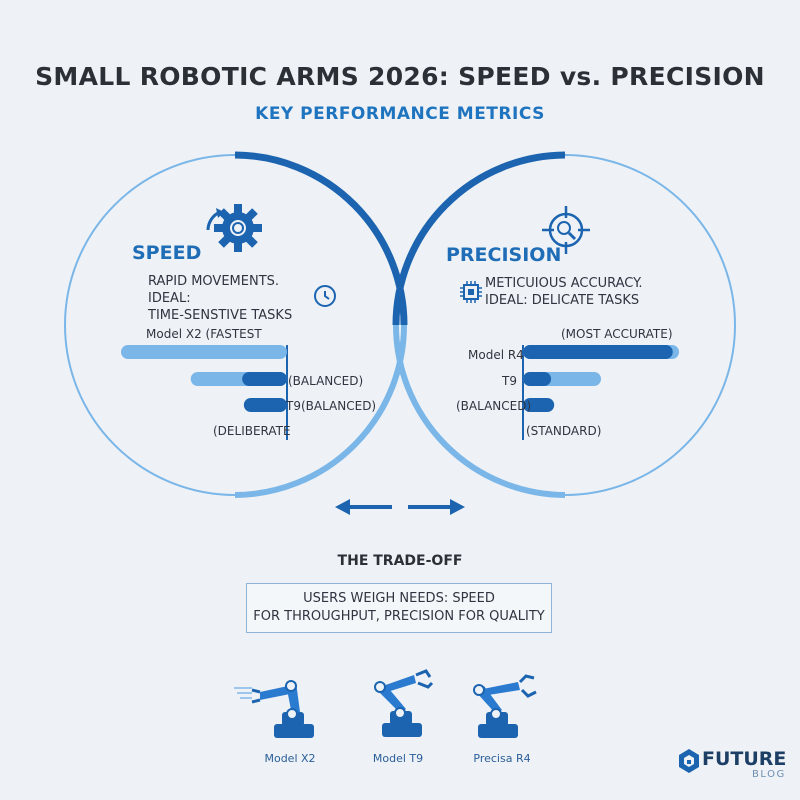 The image size is (800, 800). What do you see at coordinates (274, 709) in the screenshot?
I see `robot-arm-x2-icon` at bounding box center [274, 709].